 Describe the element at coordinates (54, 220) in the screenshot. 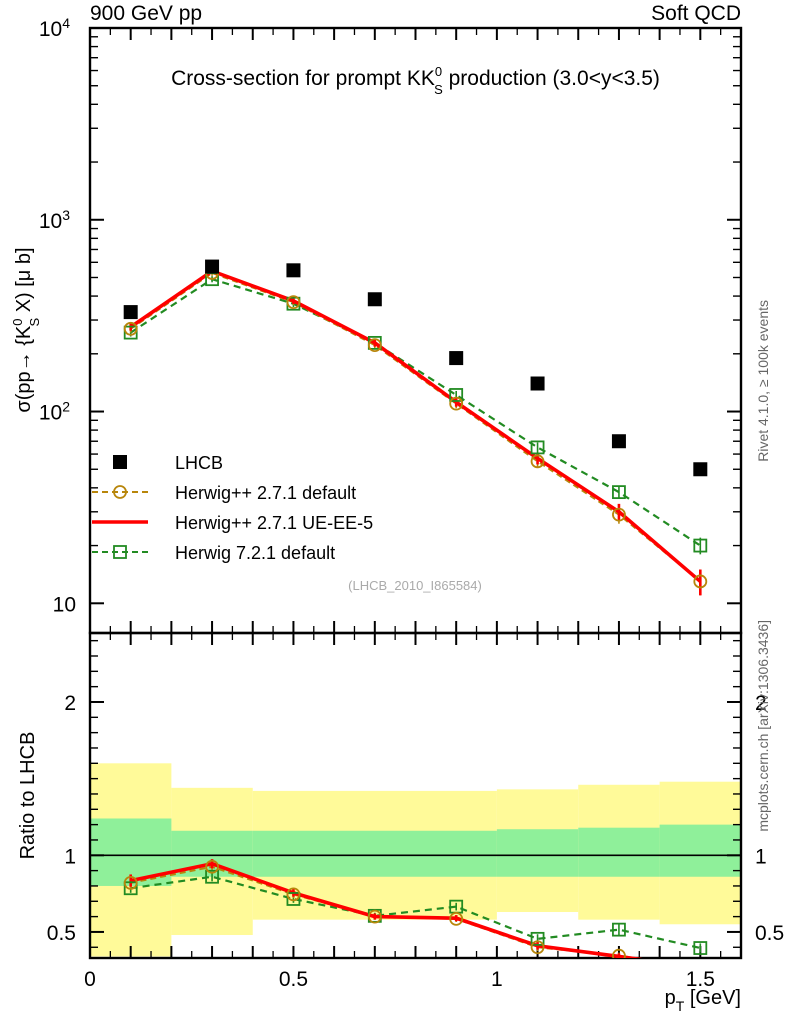

I see `y-tick-label: 10³` at that location.